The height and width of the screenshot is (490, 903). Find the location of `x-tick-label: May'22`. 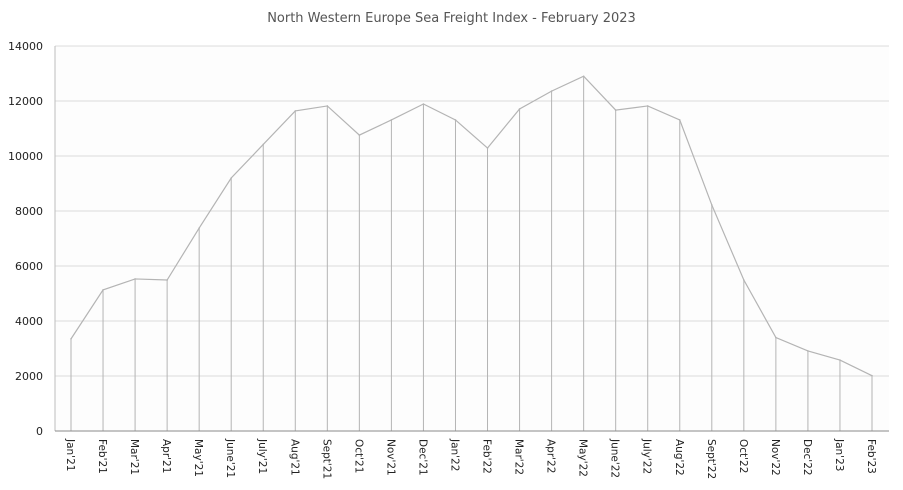

x-tick-label: May'22 is located at coordinates (583, 458).